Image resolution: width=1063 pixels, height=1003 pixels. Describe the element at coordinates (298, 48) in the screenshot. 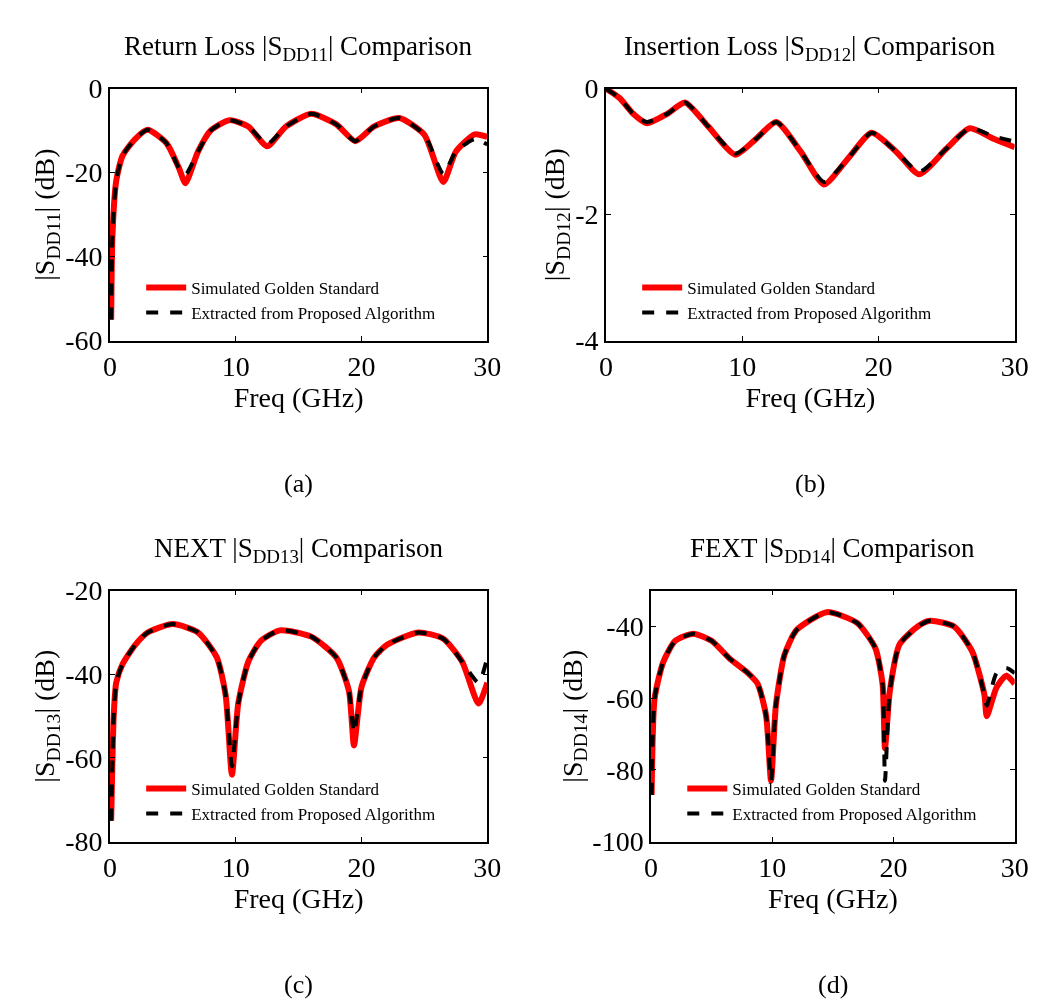

I see `chart-title: Return Loss |S$_{DD11}$| Comparison` at that location.